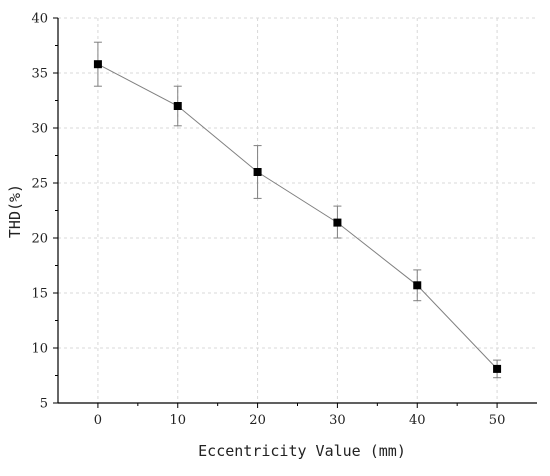  Describe the element at coordinates (15, 211) in the screenshot. I see `y-axis-title: THD(%)` at that location.